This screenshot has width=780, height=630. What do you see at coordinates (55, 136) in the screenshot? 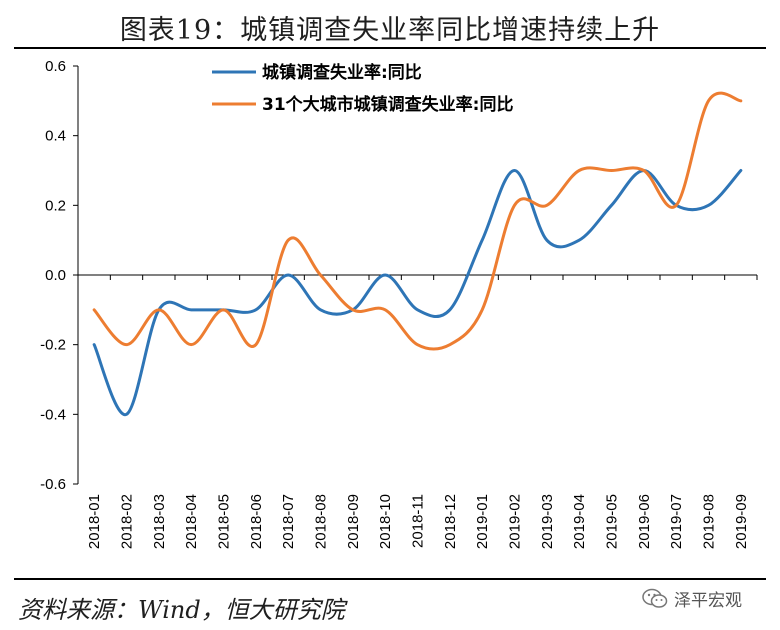
I see `y-tick-label: 0.4` at bounding box center [55, 136].